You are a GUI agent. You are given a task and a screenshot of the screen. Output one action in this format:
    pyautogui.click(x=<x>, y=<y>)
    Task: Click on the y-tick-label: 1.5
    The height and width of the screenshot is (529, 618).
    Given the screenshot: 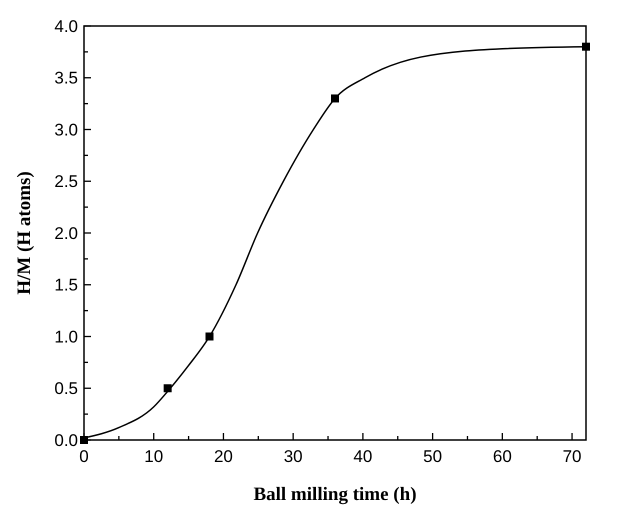 What is the action you would take?
    pyautogui.click(x=66, y=285)
    